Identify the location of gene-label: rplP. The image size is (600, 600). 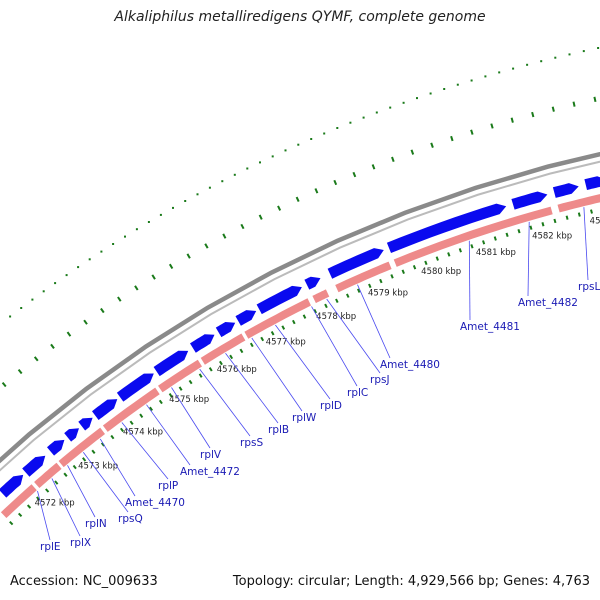
(168, 486).